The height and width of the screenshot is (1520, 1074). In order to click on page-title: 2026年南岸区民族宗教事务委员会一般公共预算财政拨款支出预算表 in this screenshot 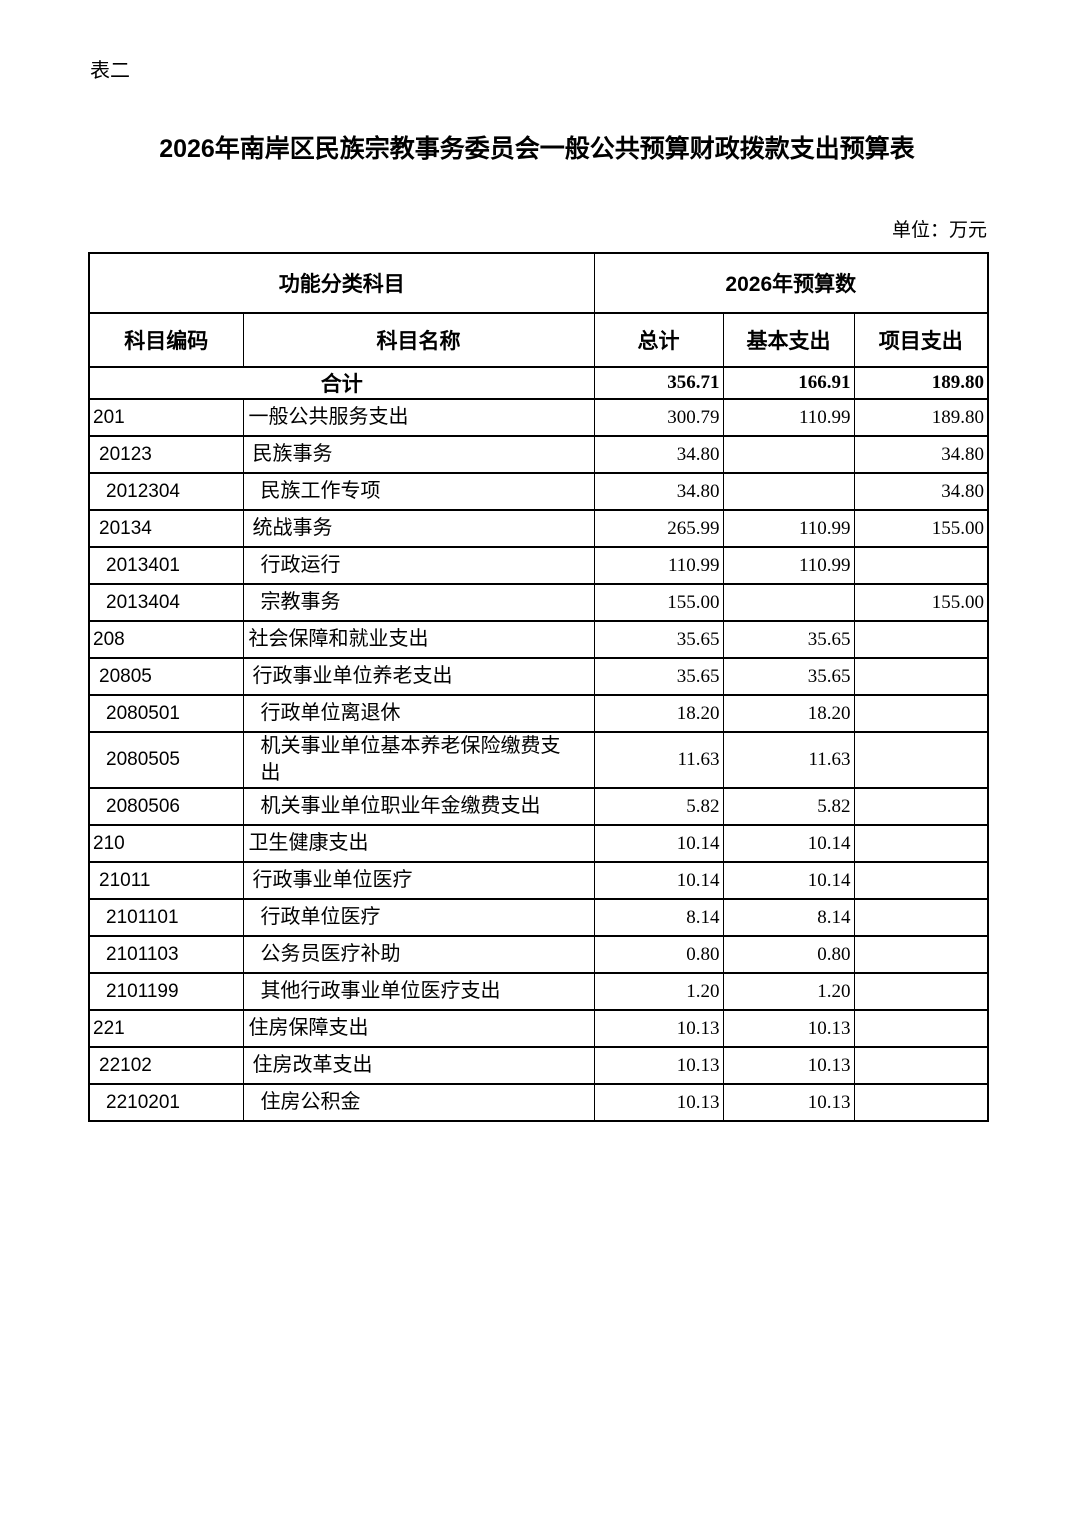, I will do `click(537, 149)`.